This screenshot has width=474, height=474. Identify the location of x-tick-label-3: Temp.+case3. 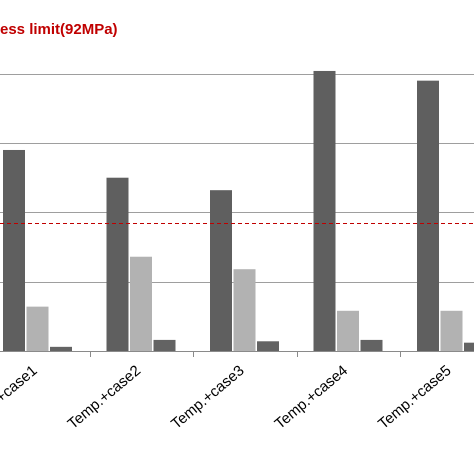
(208, 397).